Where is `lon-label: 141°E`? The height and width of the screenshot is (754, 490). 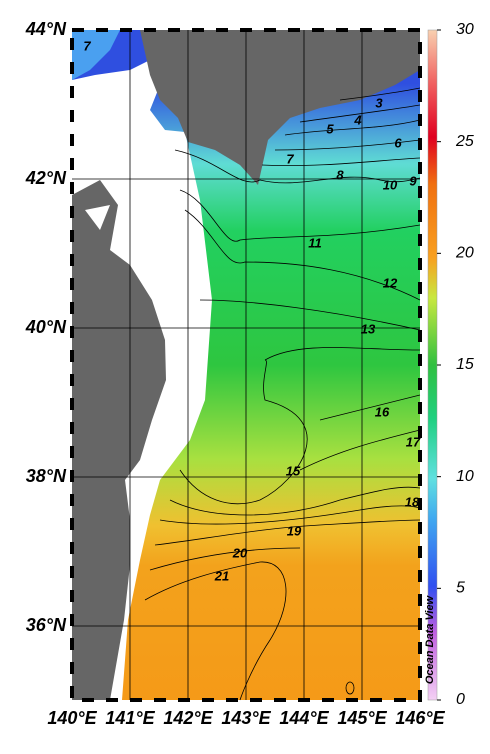
lon-label: 141°E is located at coordinates (130, 718).